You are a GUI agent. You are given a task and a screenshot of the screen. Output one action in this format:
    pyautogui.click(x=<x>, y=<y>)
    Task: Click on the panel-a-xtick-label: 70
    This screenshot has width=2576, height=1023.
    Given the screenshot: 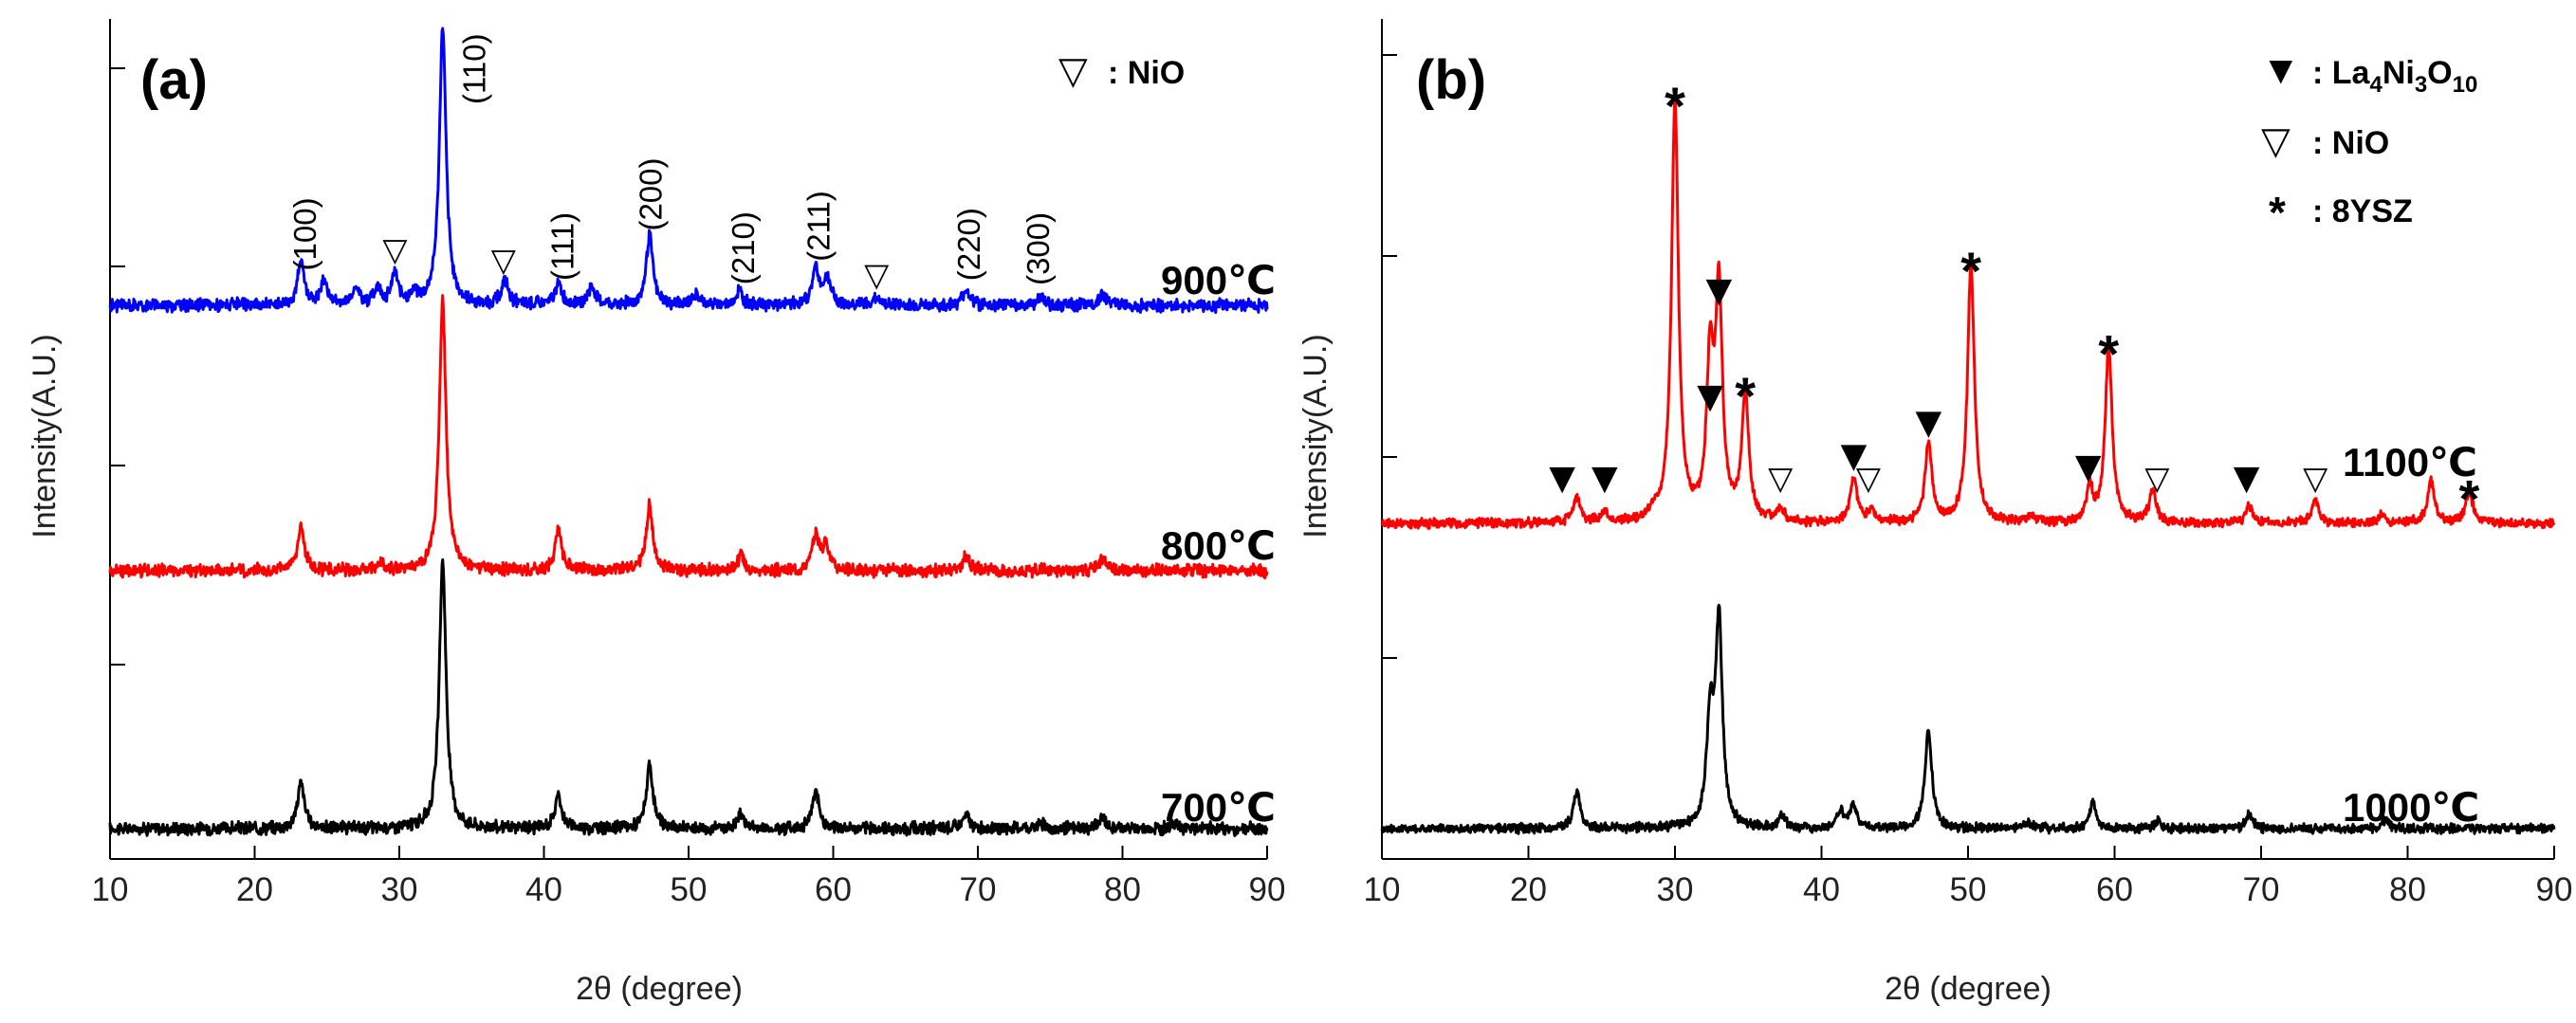 What is the action you would take?
    pyautogui.click(x=978, y=889)
    